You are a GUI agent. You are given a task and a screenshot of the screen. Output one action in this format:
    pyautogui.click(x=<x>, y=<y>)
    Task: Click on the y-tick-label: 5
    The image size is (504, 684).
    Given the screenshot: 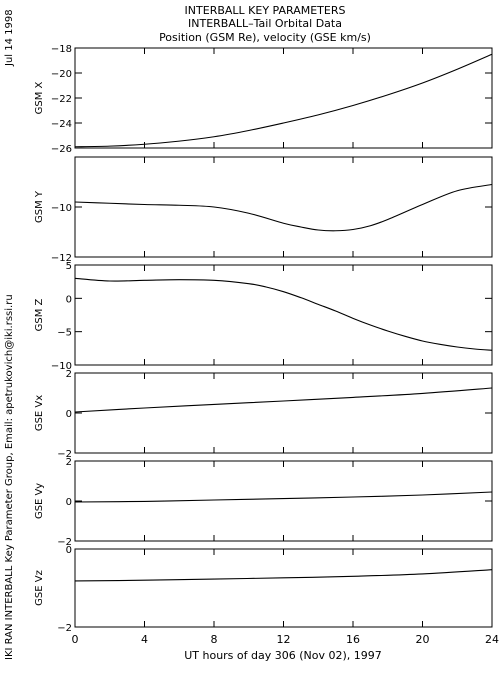 What is the action you would take?
    pyautogui.click(x=69, y=266)
    